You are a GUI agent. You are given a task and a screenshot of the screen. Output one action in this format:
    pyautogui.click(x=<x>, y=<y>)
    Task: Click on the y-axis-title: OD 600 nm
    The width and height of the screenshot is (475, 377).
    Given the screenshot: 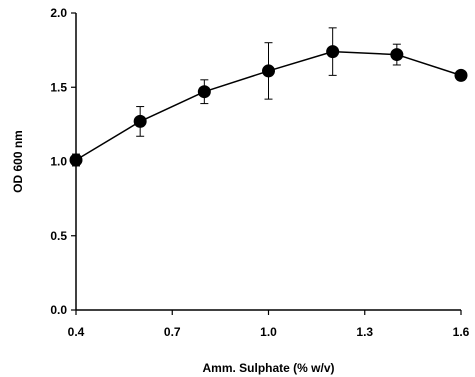 What is the action you would take?
    pyautogui.click(x=18, y=161)
    